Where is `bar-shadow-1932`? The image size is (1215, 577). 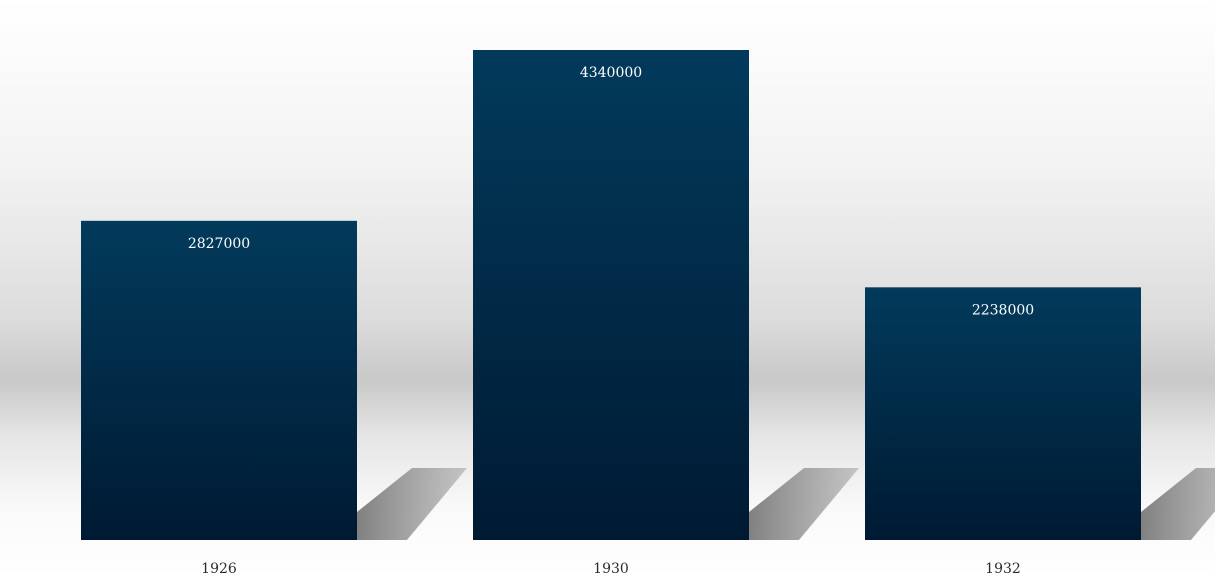 bar-shadow-1932 is located at coordinates (1178, 504).